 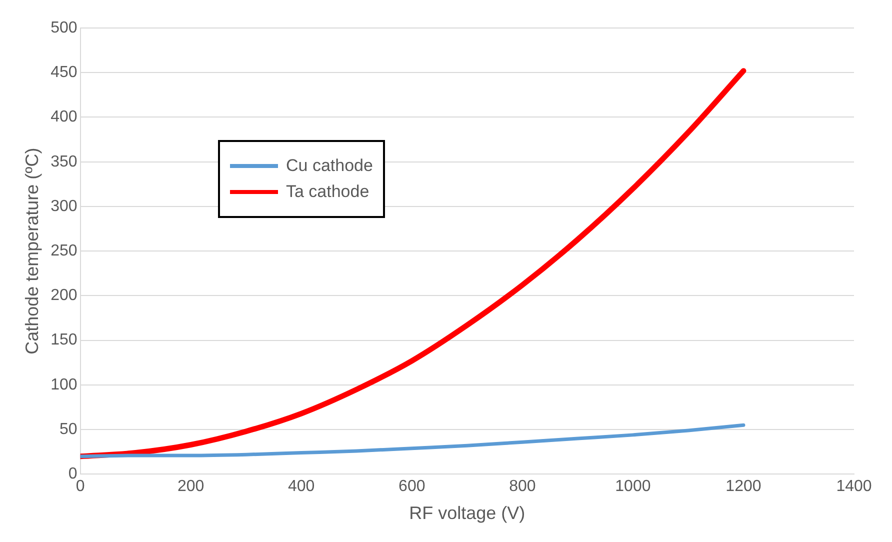 I want to click on y-tick-label: 0, so click(x=73, y=474).